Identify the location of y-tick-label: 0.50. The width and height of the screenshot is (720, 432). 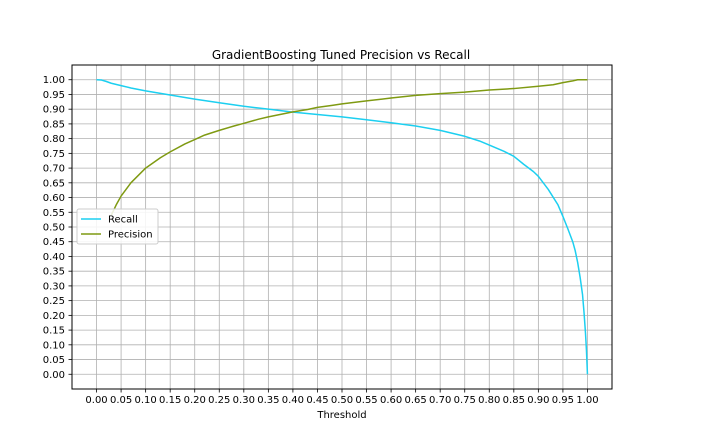
(54, 228).